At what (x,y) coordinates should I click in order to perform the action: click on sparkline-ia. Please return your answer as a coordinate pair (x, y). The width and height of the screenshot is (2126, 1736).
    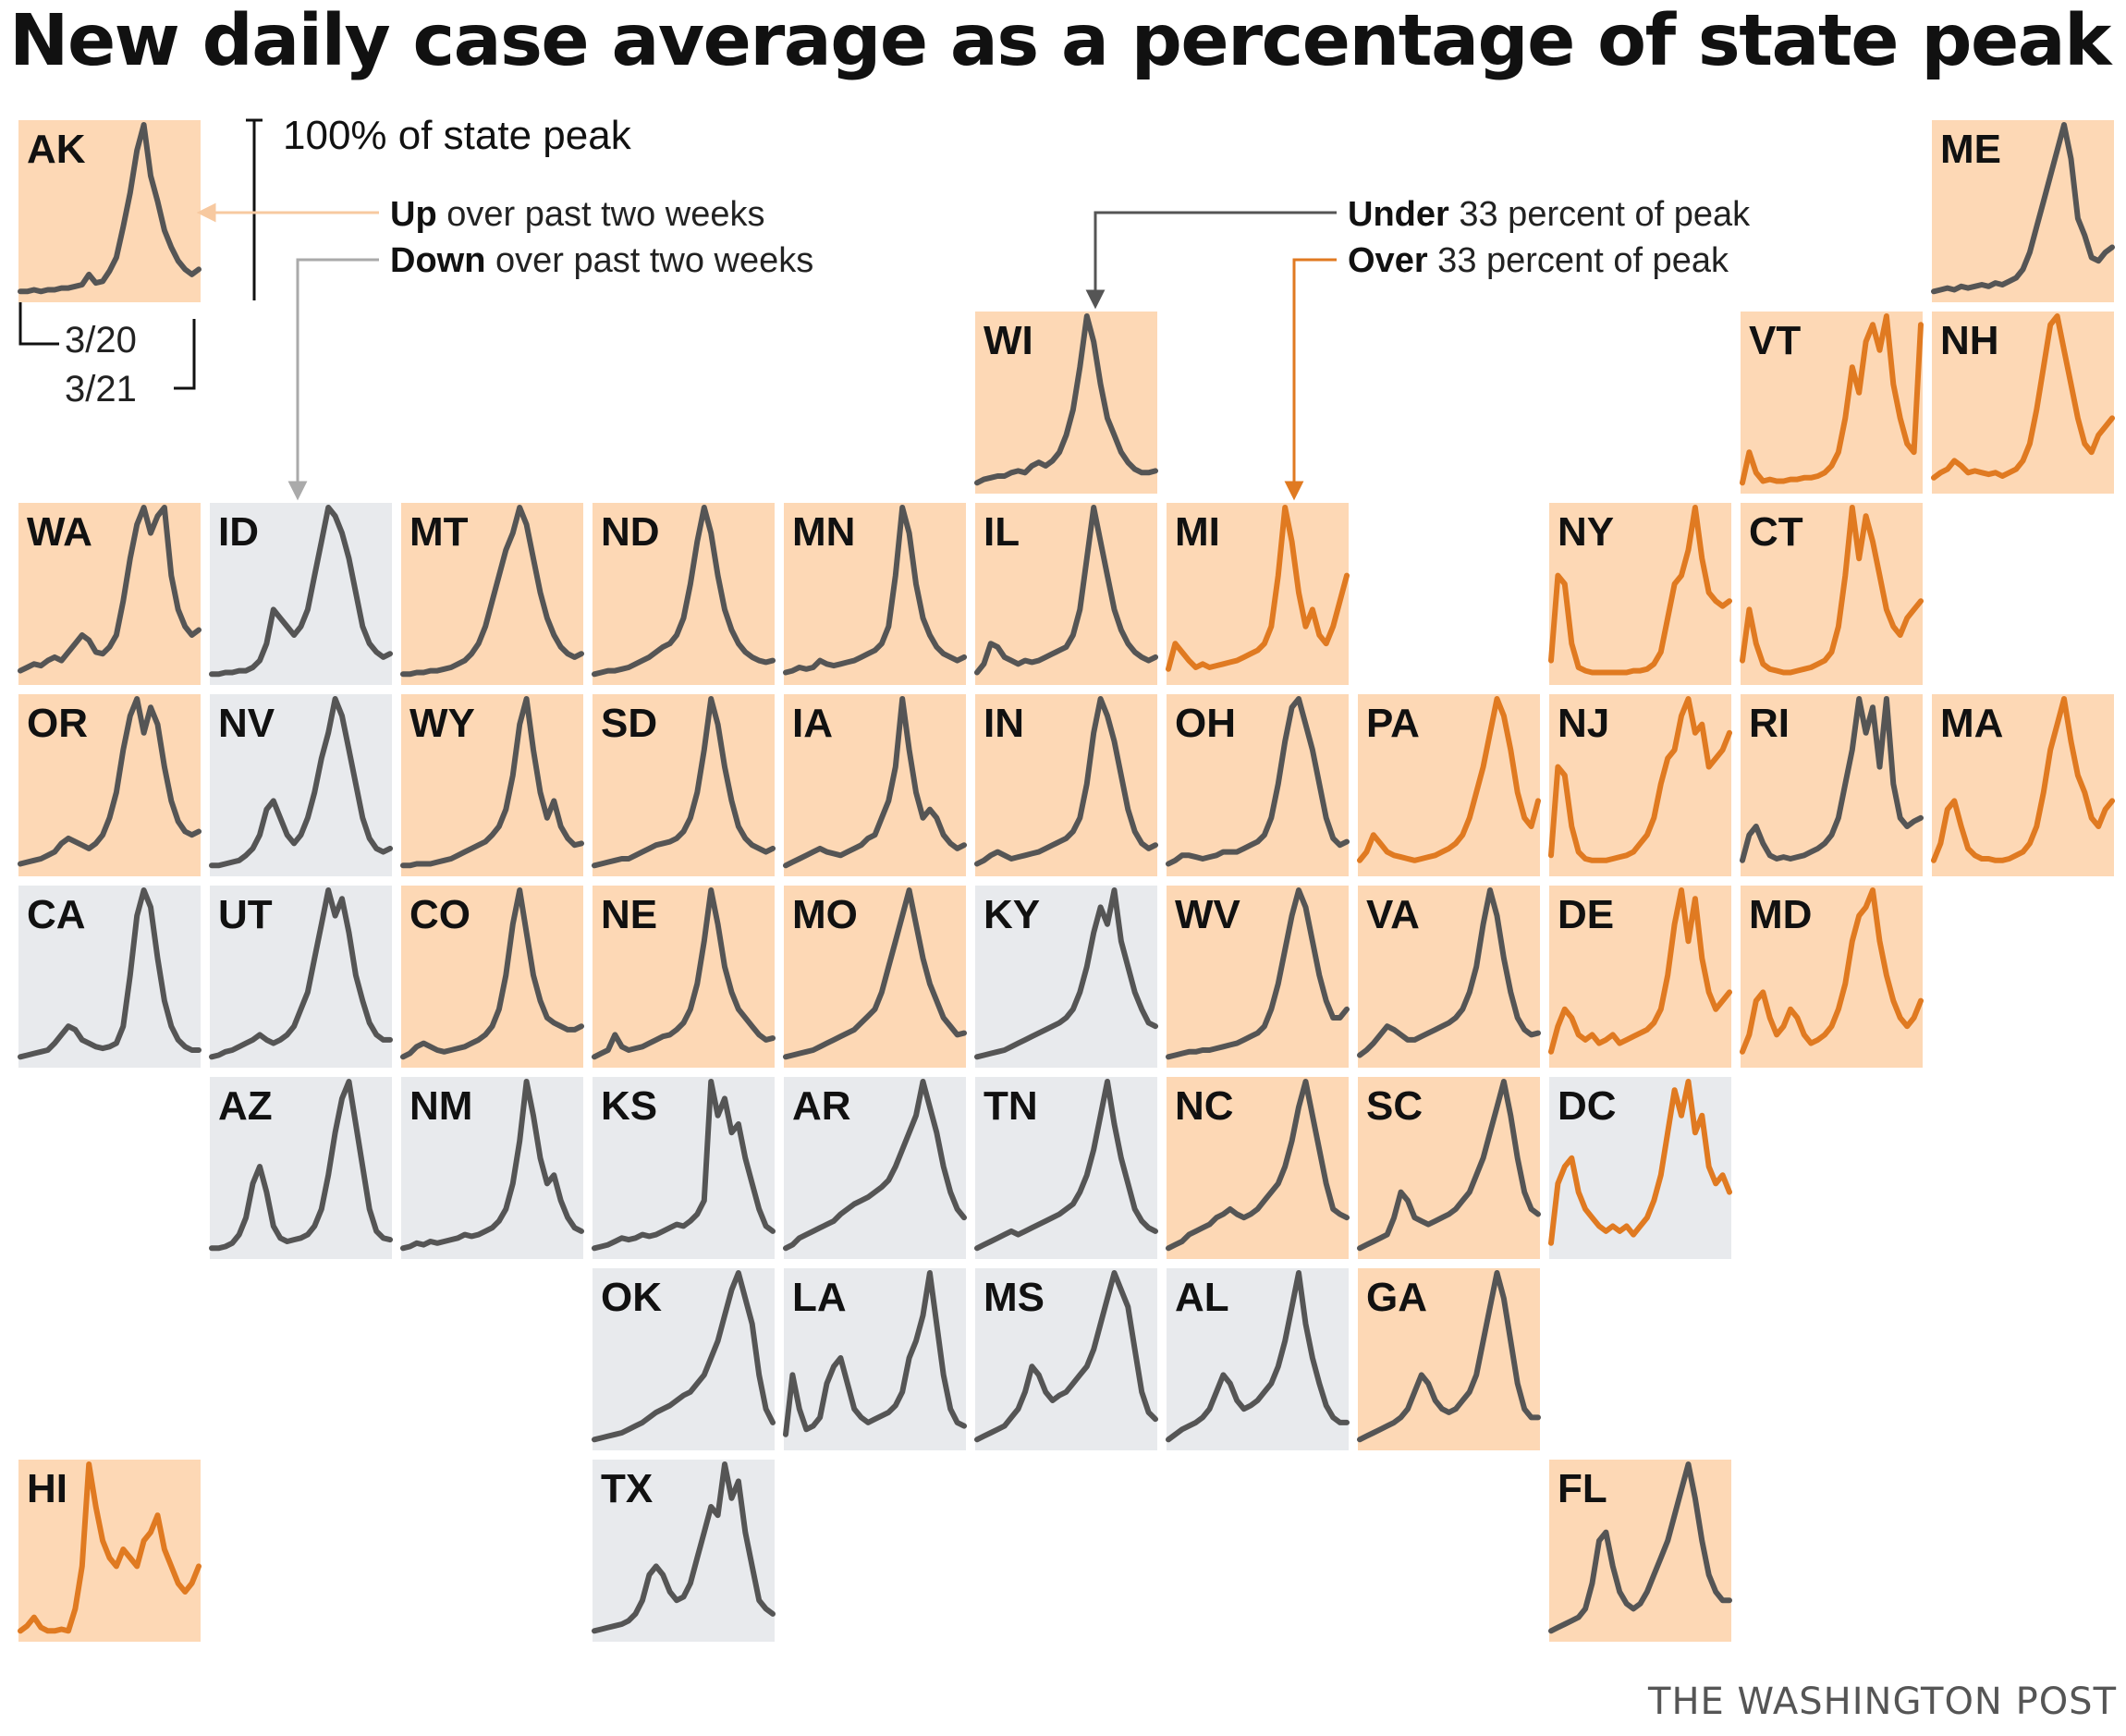
    Looking at the image, I should click on (875, 782).